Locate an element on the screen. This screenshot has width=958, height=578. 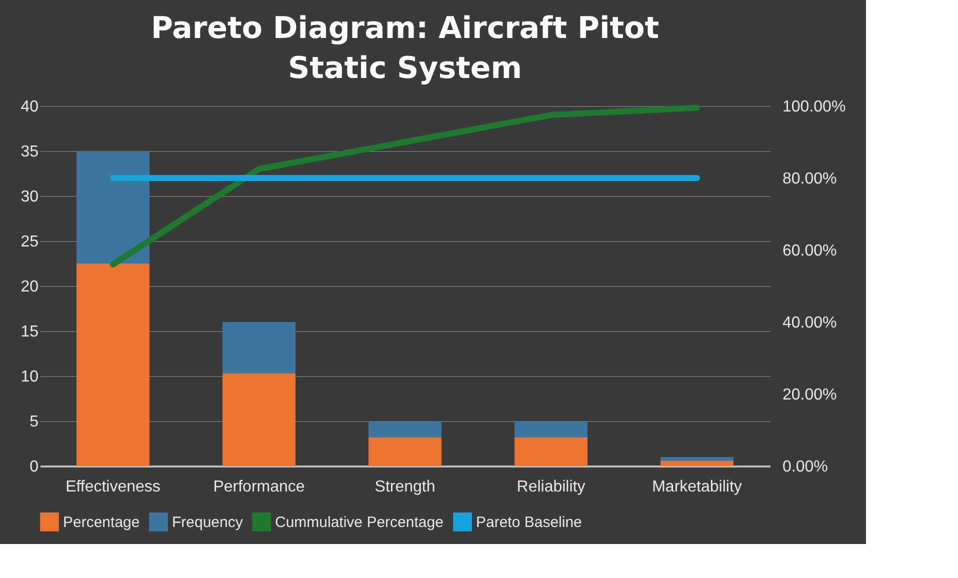
y-tick-label: 25 is located at coordinates (29, 242).